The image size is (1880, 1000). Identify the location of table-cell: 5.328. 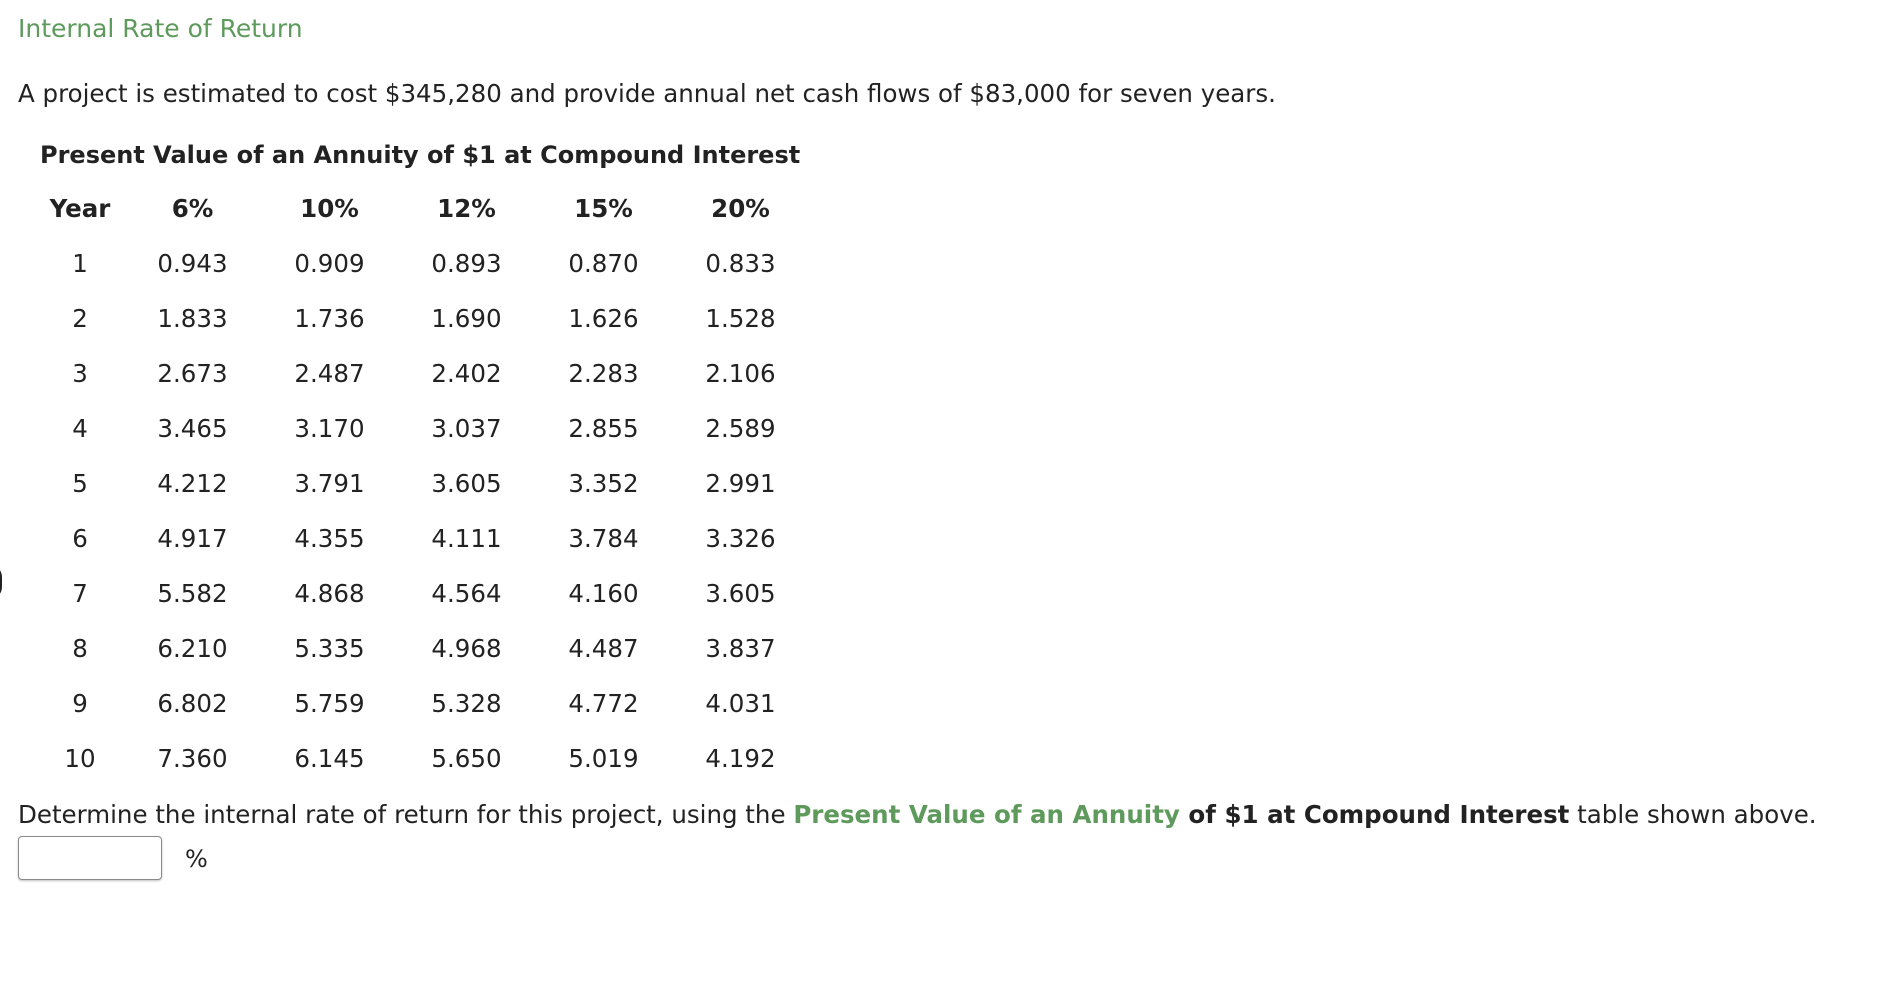
(466, 703).